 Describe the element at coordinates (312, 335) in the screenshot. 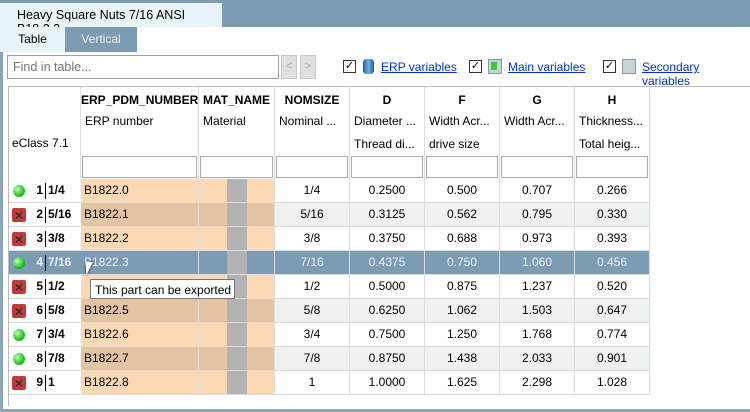

I see `cell-nom: 3/4` at that location.